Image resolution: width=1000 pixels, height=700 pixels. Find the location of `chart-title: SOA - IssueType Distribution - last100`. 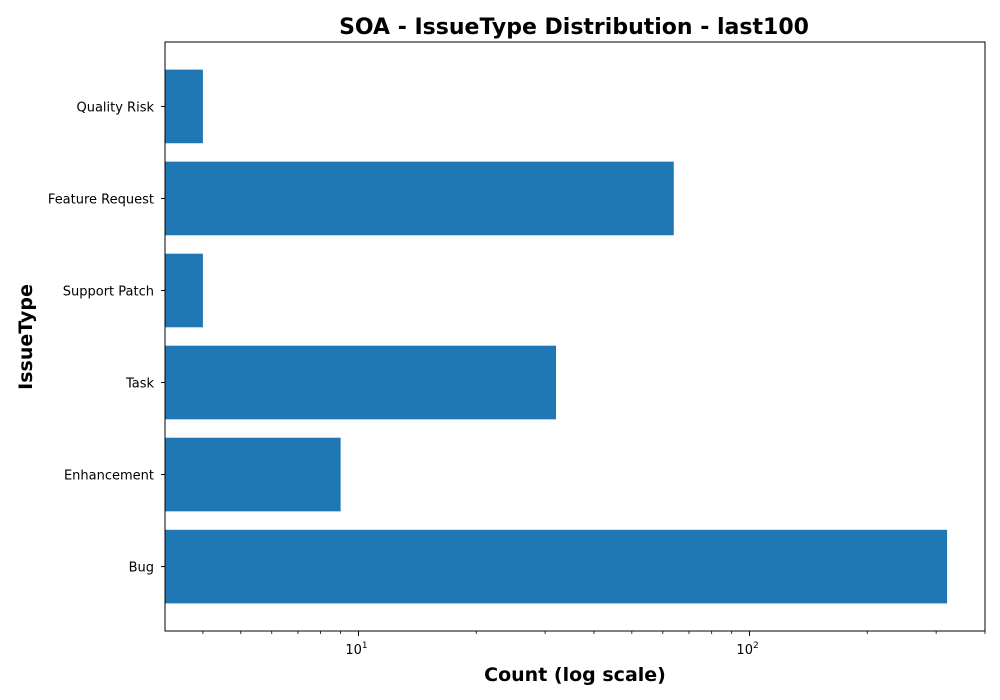

chart-title: SOA - IssueType Distribution - last100 is located at coordinates (574, 27).